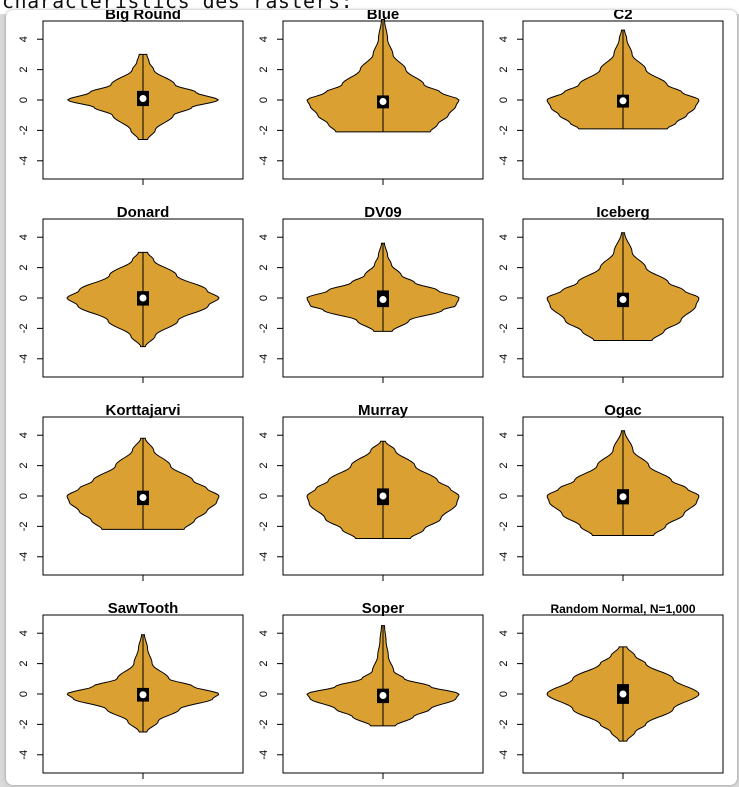 The image size is (739, 787). What do you see at coordinates (371, 293) in the screenshot?
I see `violin-panel: DV09 -4 -2 0 2 4` at bounding box center [371, 293].